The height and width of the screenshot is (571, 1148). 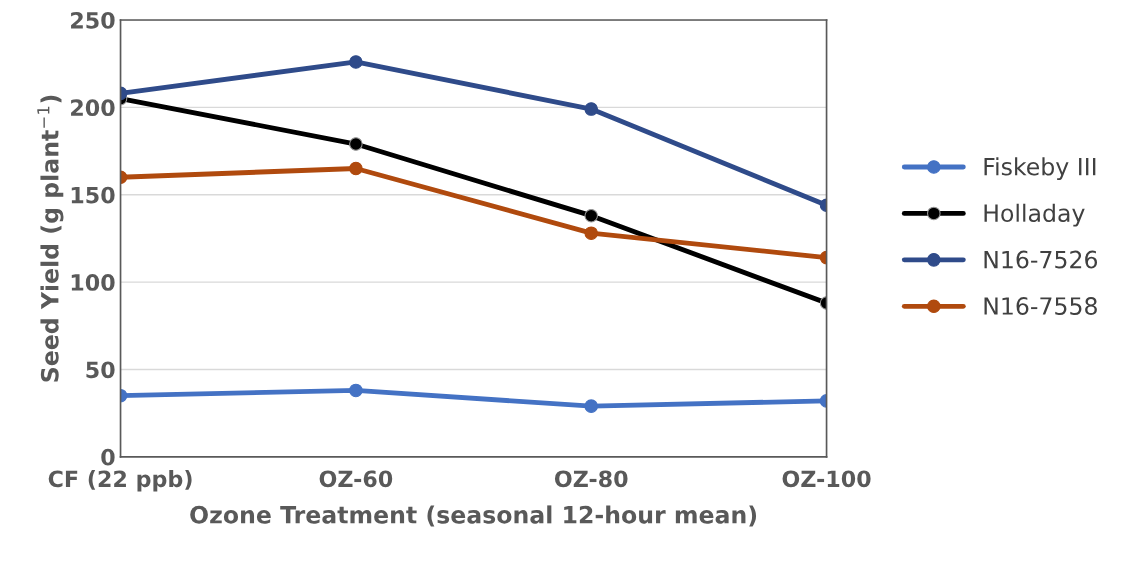 What do you see at coordinates (1041, 259) in the screenshot?
I see `legend-label: N16-7526` at bounding box center [1041, 259].